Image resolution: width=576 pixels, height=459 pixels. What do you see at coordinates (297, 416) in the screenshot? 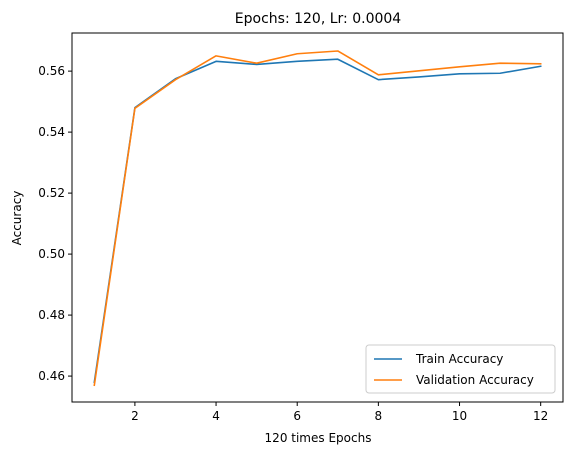
I see `x-tick-label: 6` at bounding box center [297, 416].